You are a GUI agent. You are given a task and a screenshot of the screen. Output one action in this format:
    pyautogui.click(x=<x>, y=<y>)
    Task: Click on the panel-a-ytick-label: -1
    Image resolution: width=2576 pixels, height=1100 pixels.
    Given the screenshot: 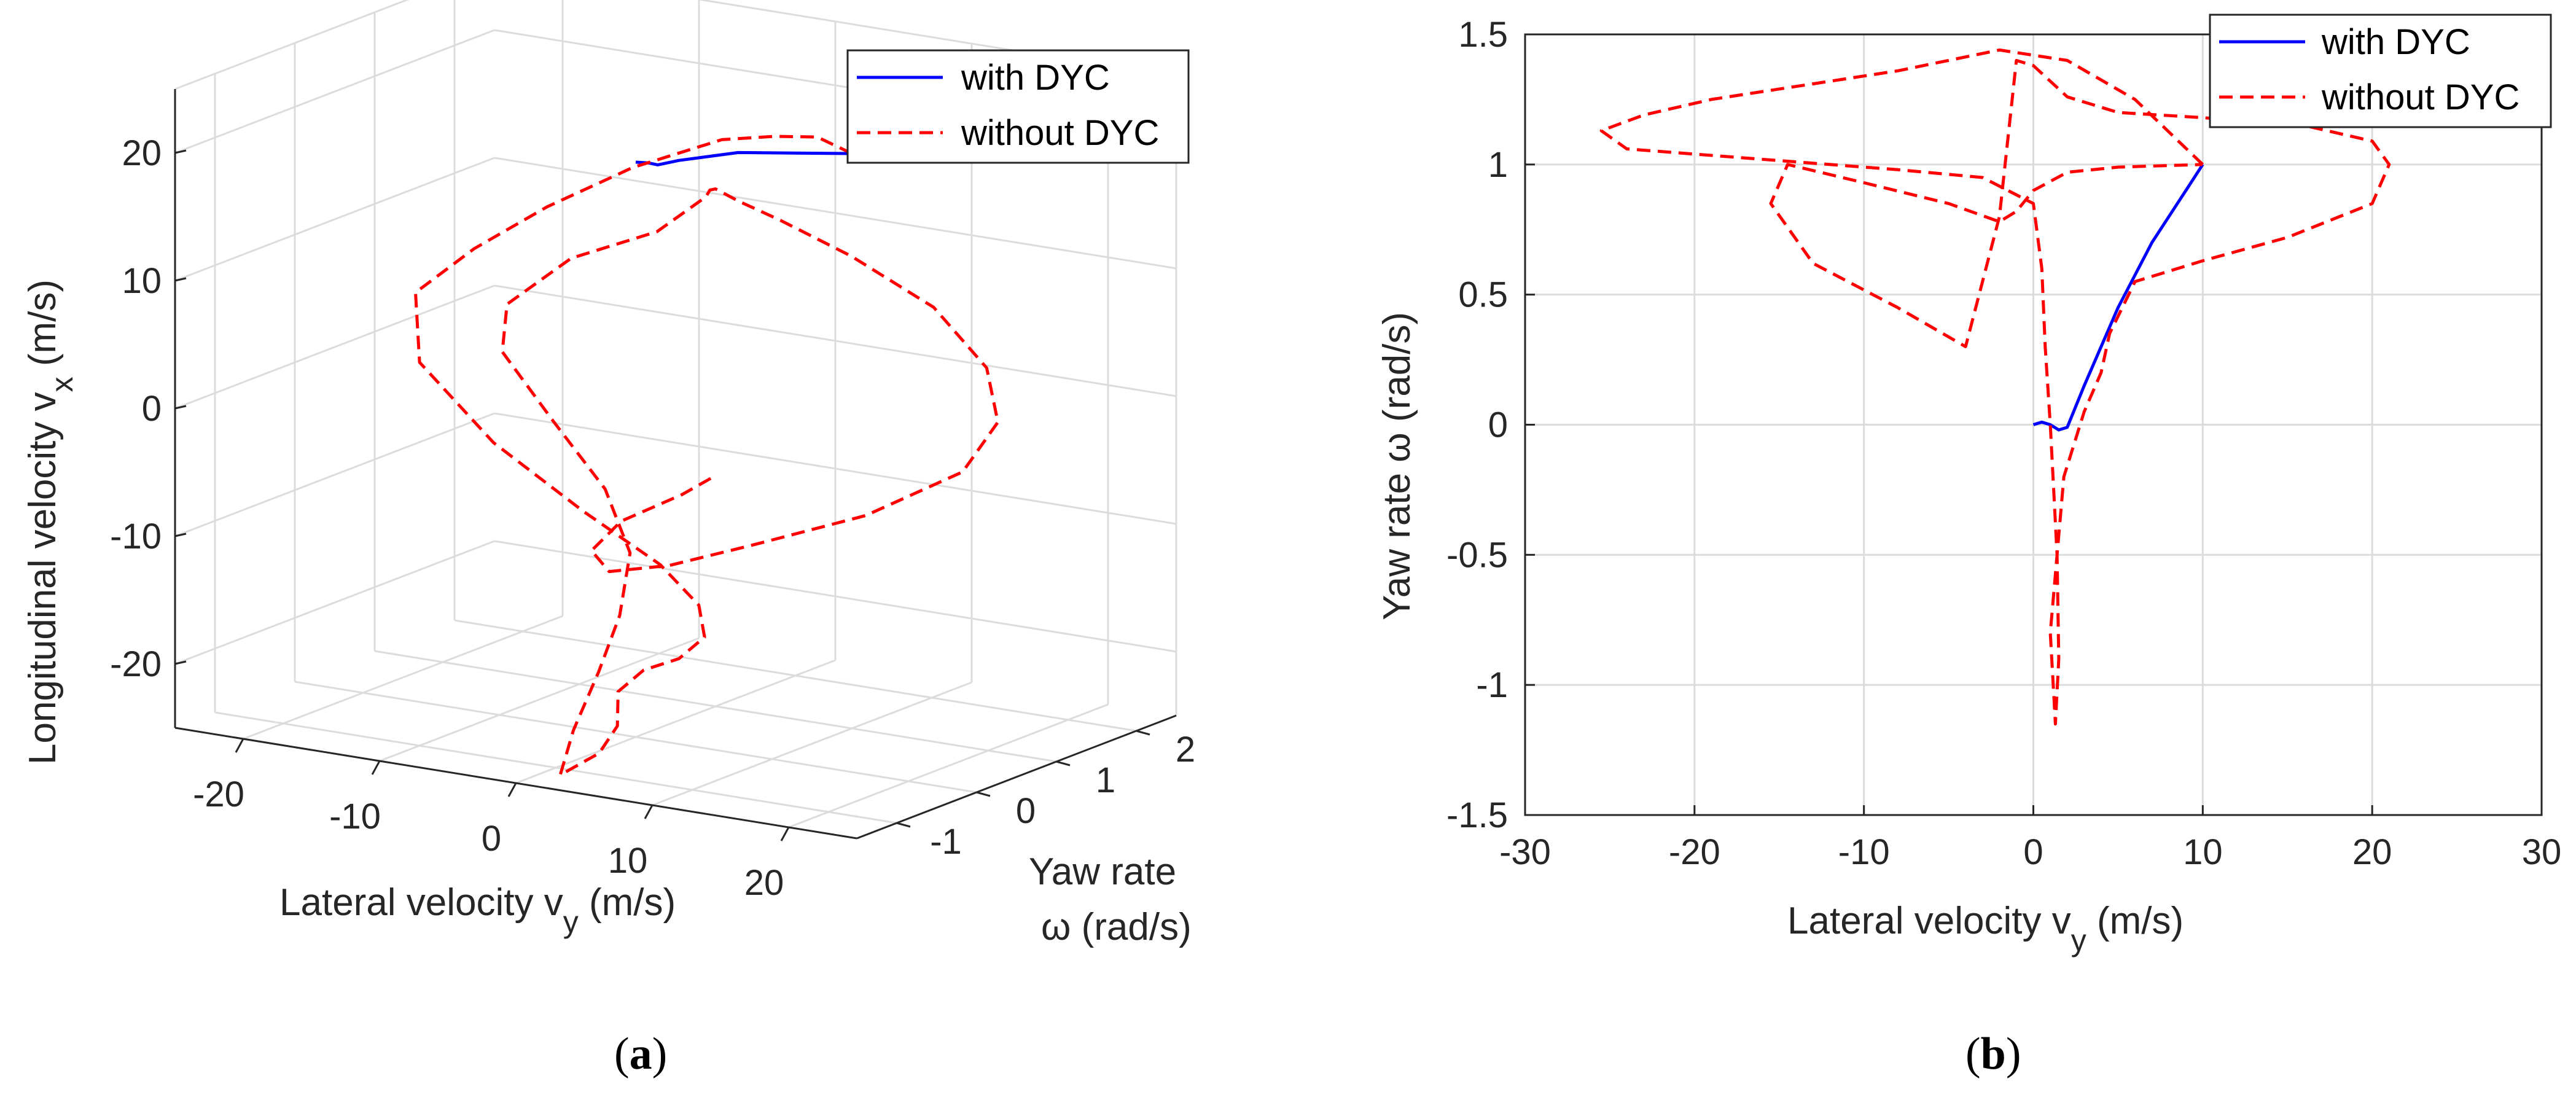 What is the action you would take?
    pyautogui.click(x=946, y=842)
    